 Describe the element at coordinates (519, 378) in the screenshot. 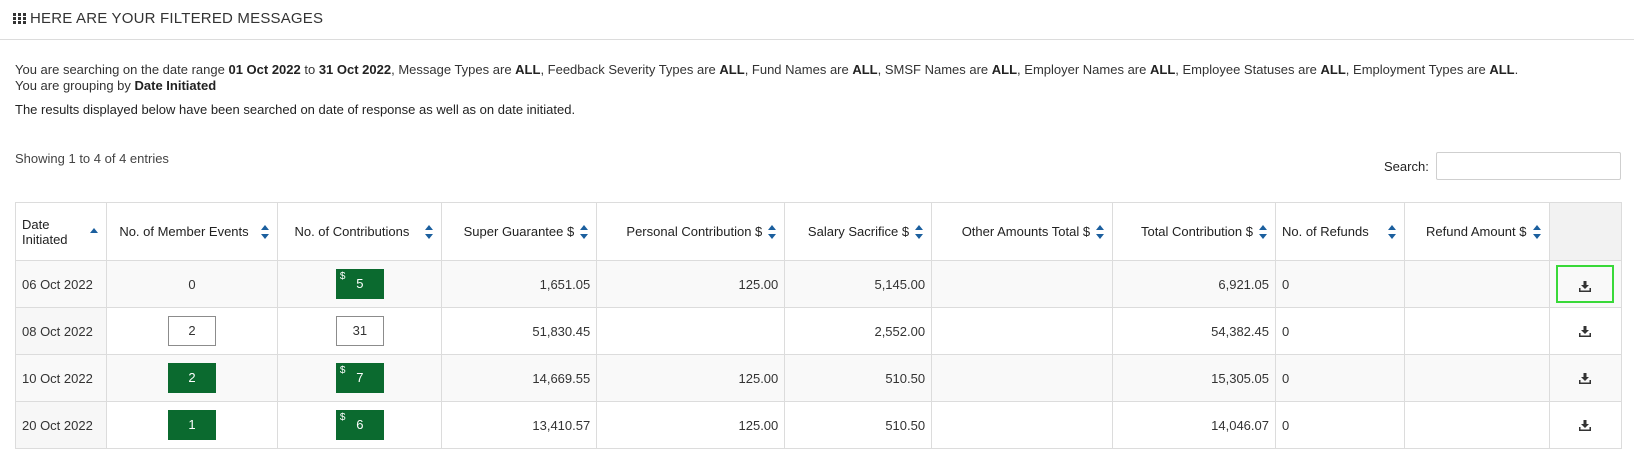

I see `cell-super-guarantee: 14,669.55` at that location.